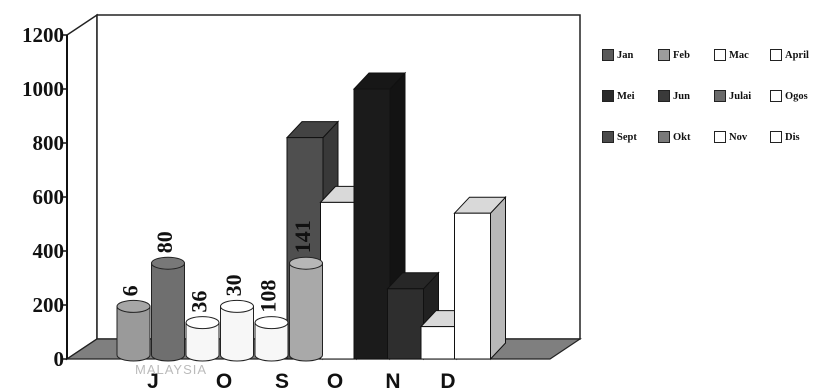 This screenshot has width=831, height=392. What do you see at coordinates (681, 96) in the screenshot?
I see `legend-label: Jun` at bounding box center [681, 96].